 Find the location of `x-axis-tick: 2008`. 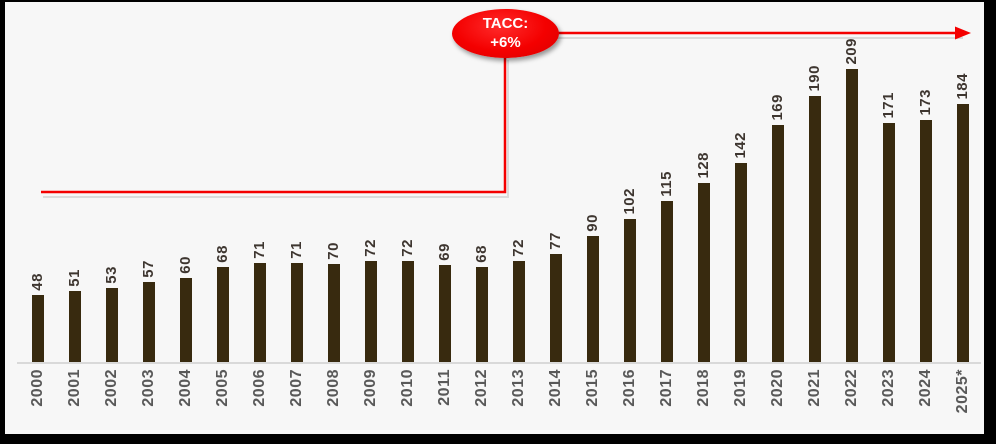

x-axis-tick: 2008 is located at coordinates (333, 388).